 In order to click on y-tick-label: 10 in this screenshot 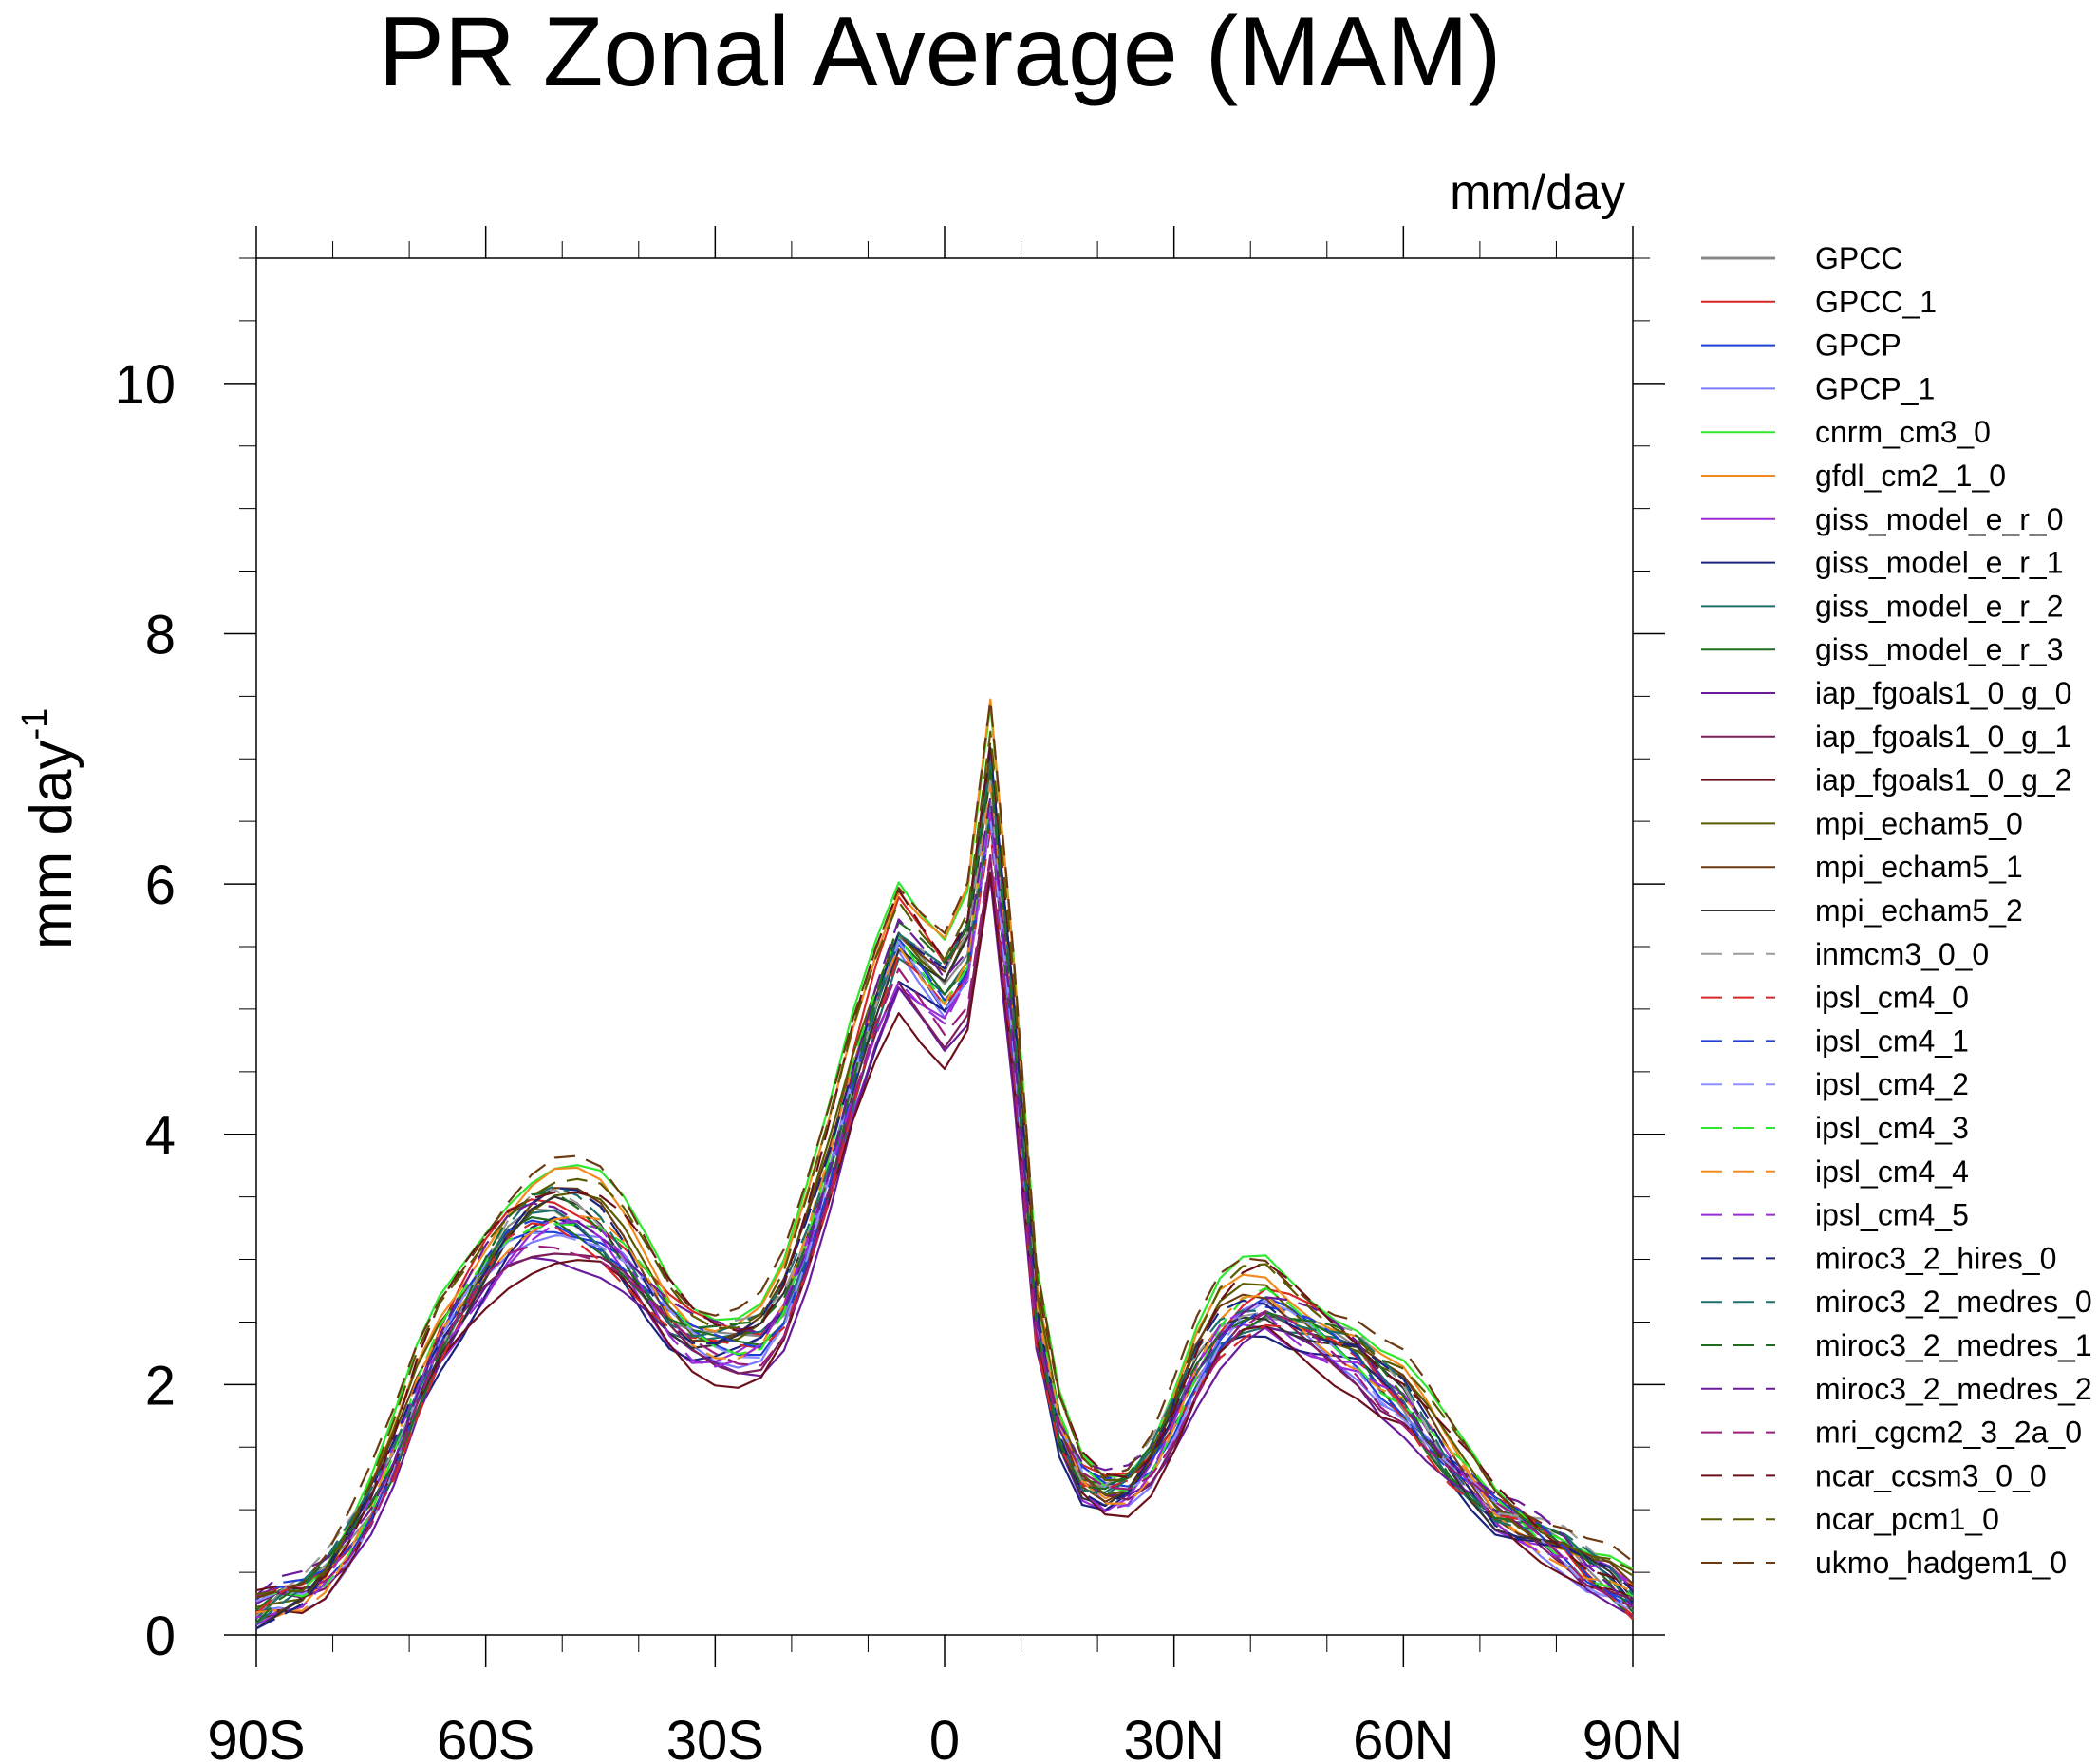, I will do `click(145, 385)`.